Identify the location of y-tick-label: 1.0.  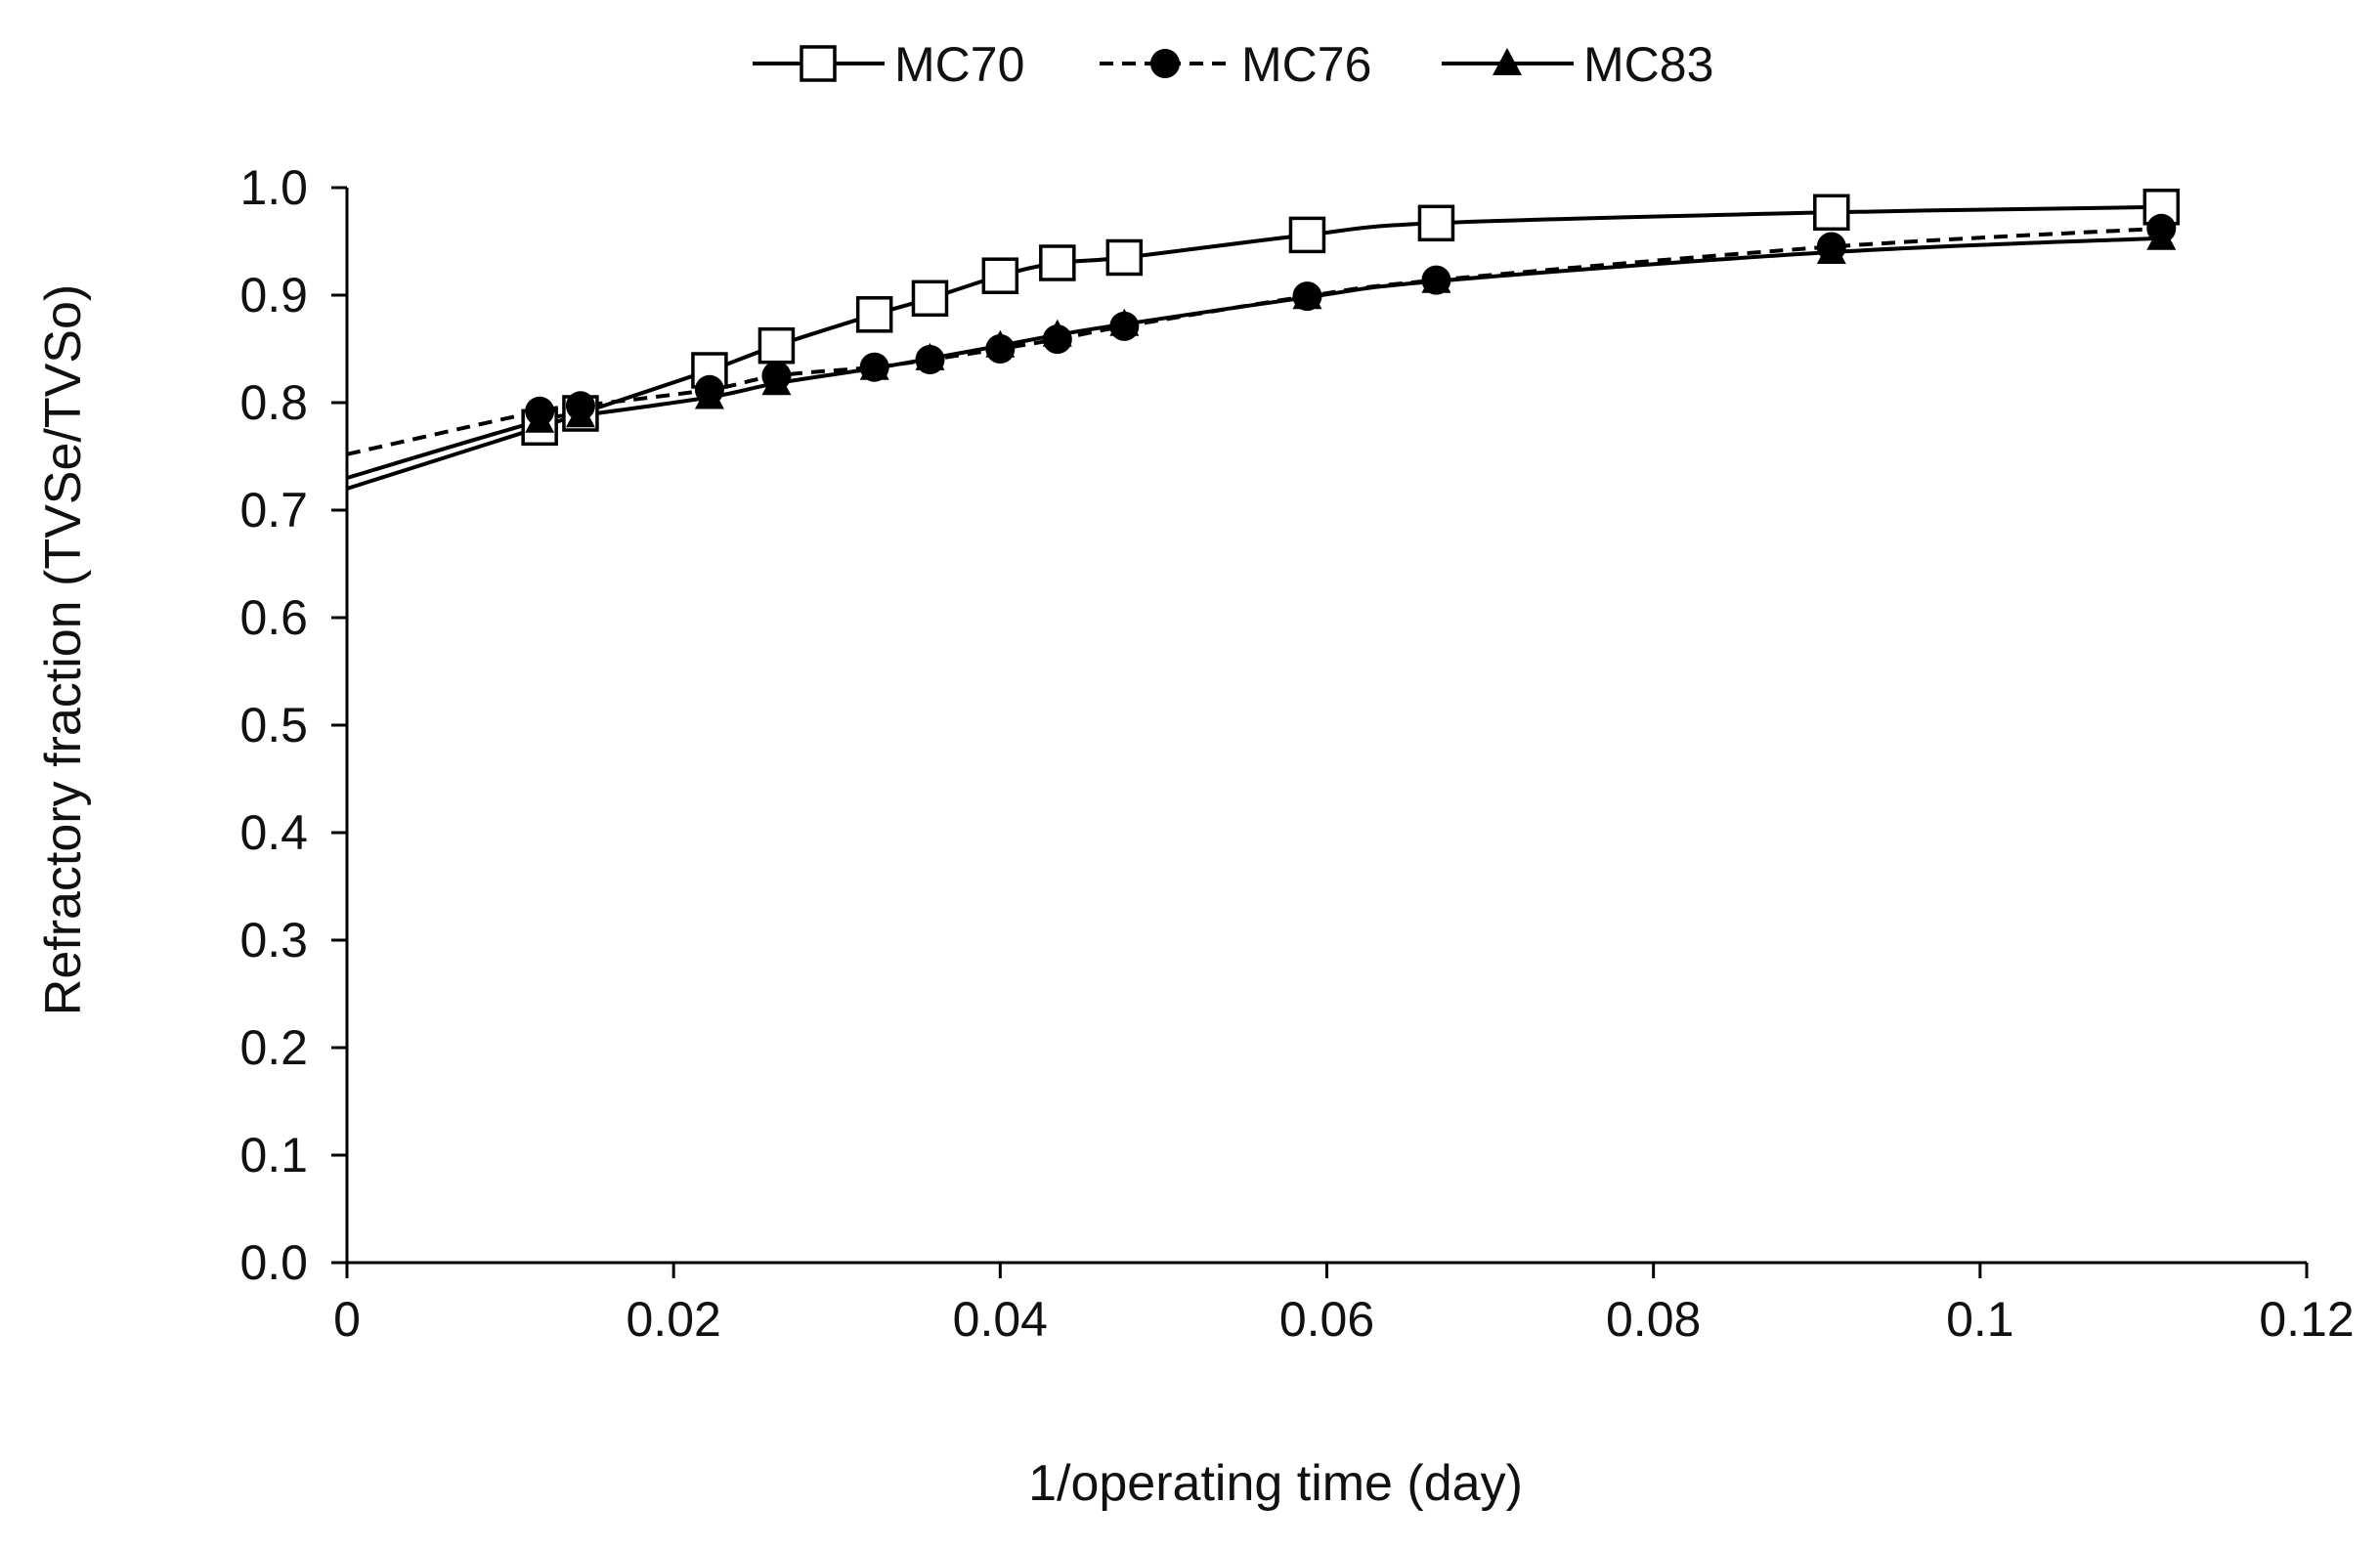
(273, 187).